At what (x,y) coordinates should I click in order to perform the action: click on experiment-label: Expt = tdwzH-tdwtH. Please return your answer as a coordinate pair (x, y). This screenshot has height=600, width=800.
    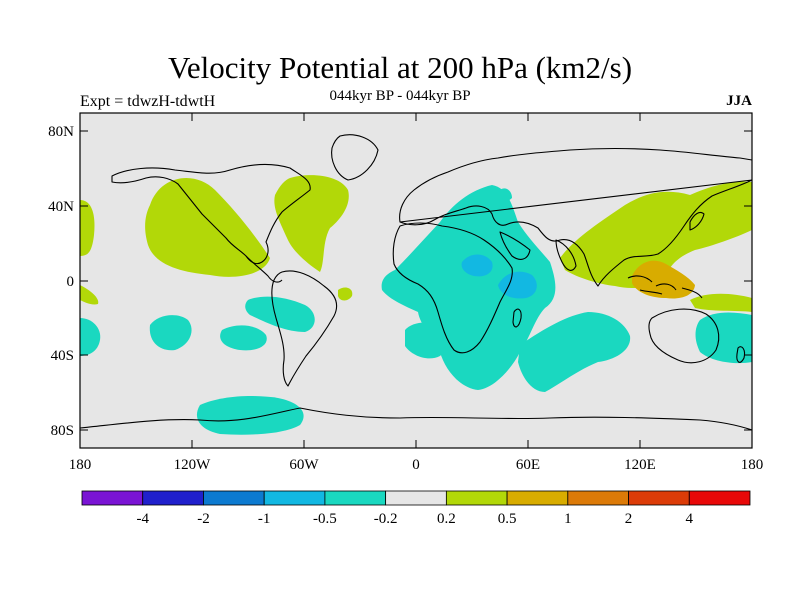
    Looking at the image, I should click on (148, 101).